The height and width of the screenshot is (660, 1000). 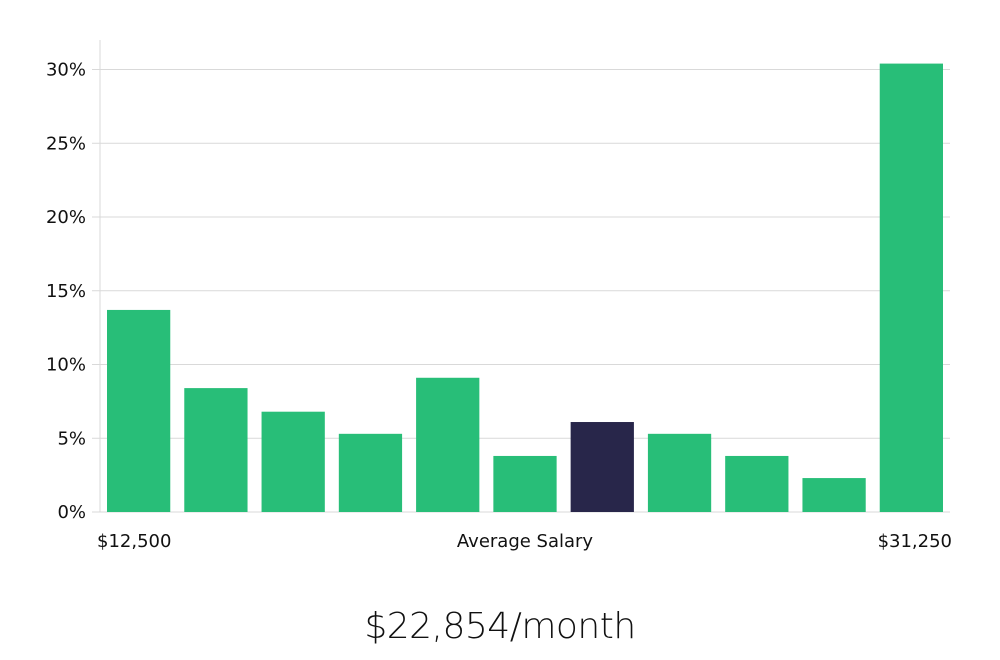 What do you see at coordinates (66, 70) in the screenshot?
I see `y-tick-label: 30%` at bounding box center [66, 70].